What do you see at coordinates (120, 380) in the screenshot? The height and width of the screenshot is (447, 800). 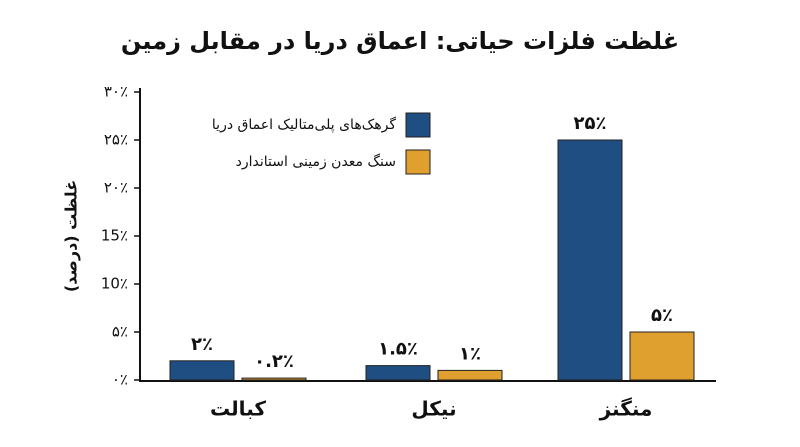 I see `y-tick-label: ۰٪` at bounding box center [120, 380].